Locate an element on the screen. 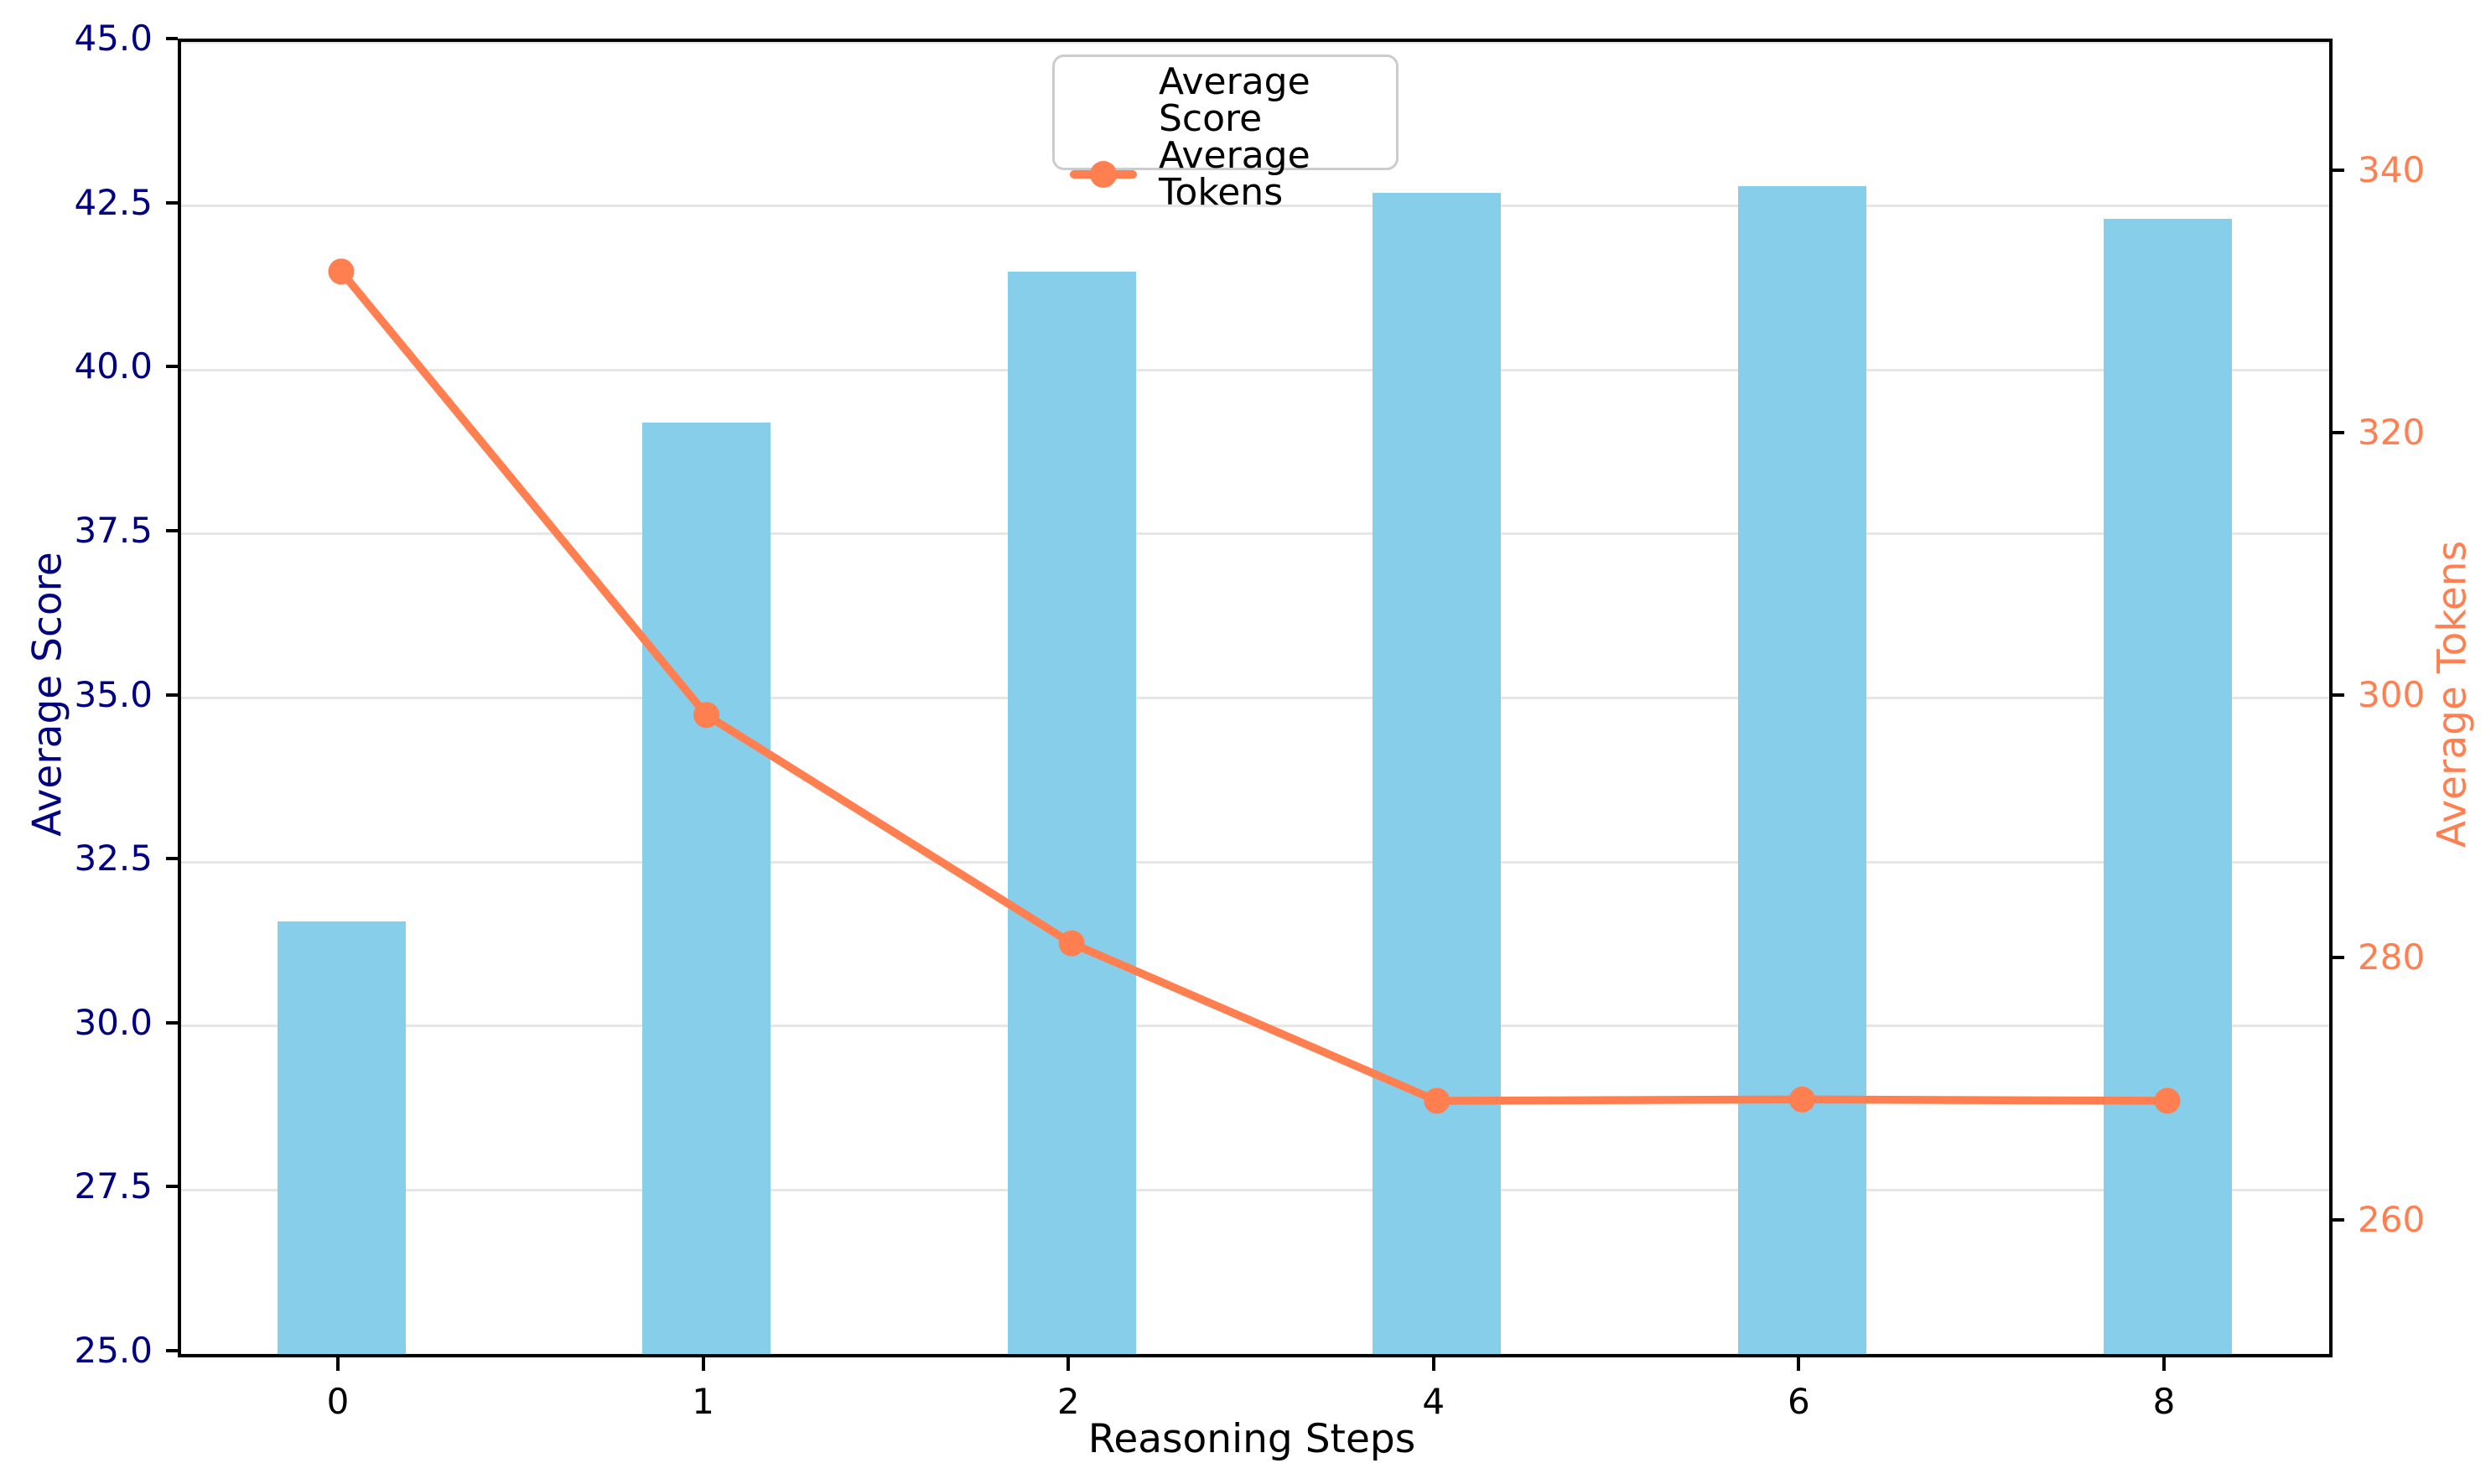 Image resolution: width=2491 pixels, height=1484 pixels. legend-line-swatch is located at coordinates (1103, 174).